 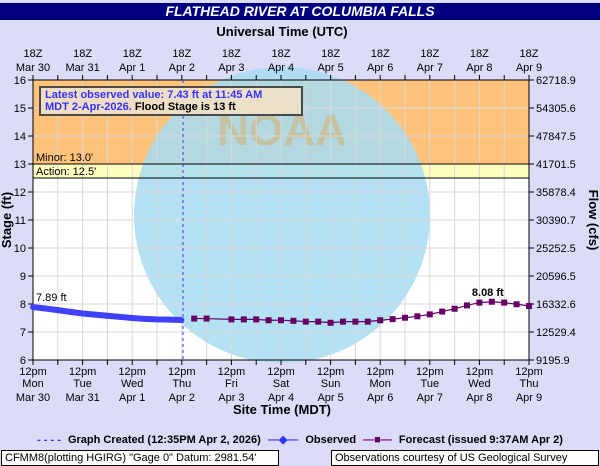 I want to click on y2-tick-label: 9195.9, so click(x=553, y=361).